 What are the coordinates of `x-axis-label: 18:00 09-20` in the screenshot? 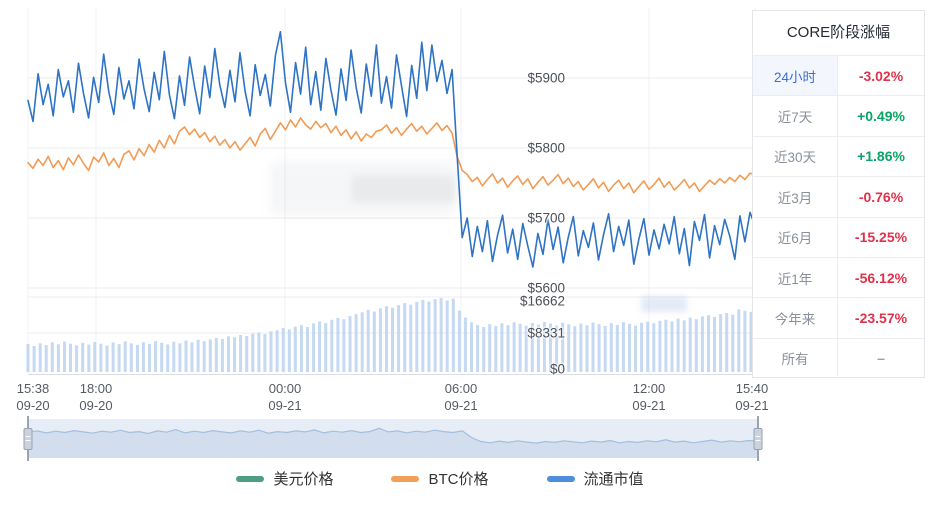 It's located at (96, 397).